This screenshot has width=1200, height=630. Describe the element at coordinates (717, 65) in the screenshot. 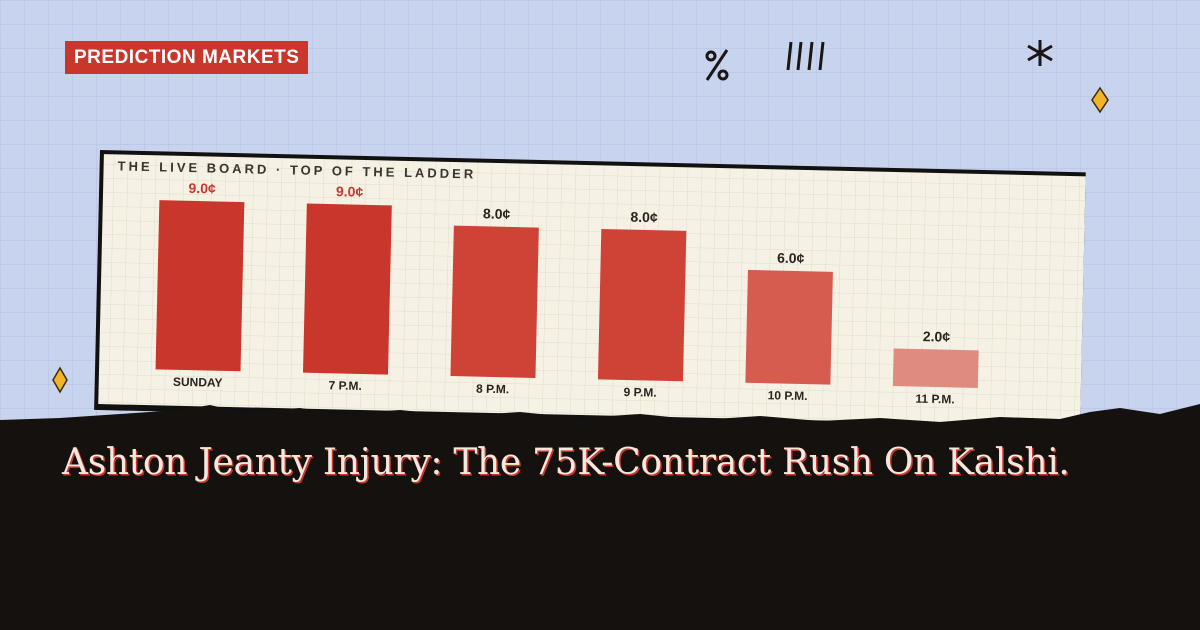

I see `percent-doodle` at that location.